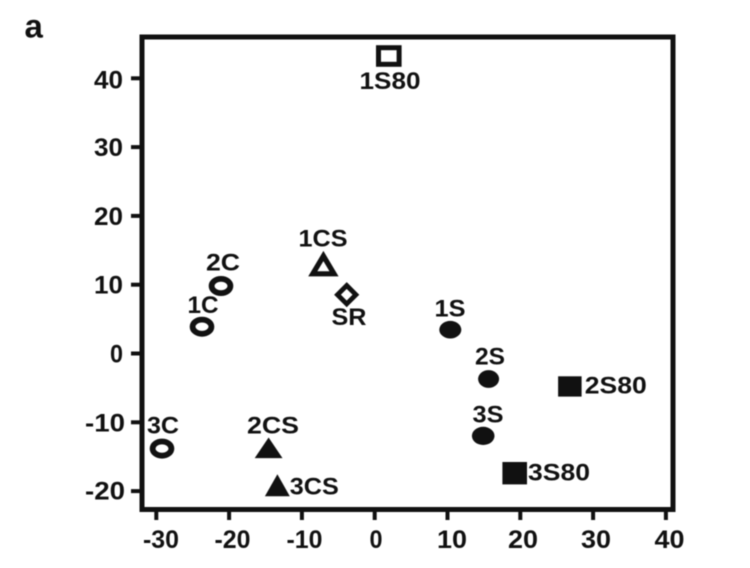 The image size is (750, 568). Describe the element at coordinates (323, 238) in the screenshot. I see `svg-text: 1CS` at that location.